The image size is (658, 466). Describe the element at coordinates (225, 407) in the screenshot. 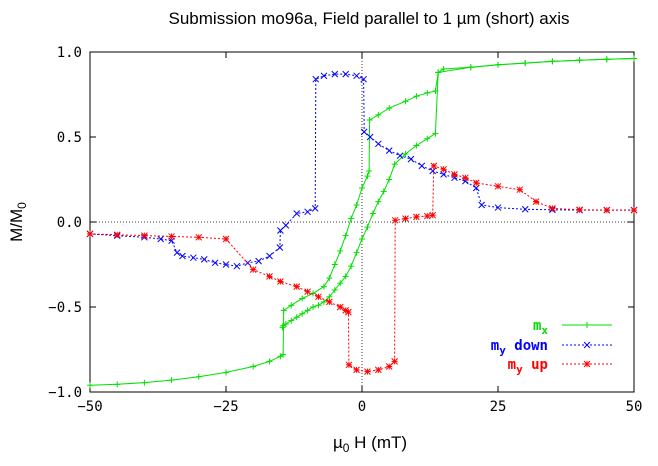

I see `x-tick-label: −25` at that location.